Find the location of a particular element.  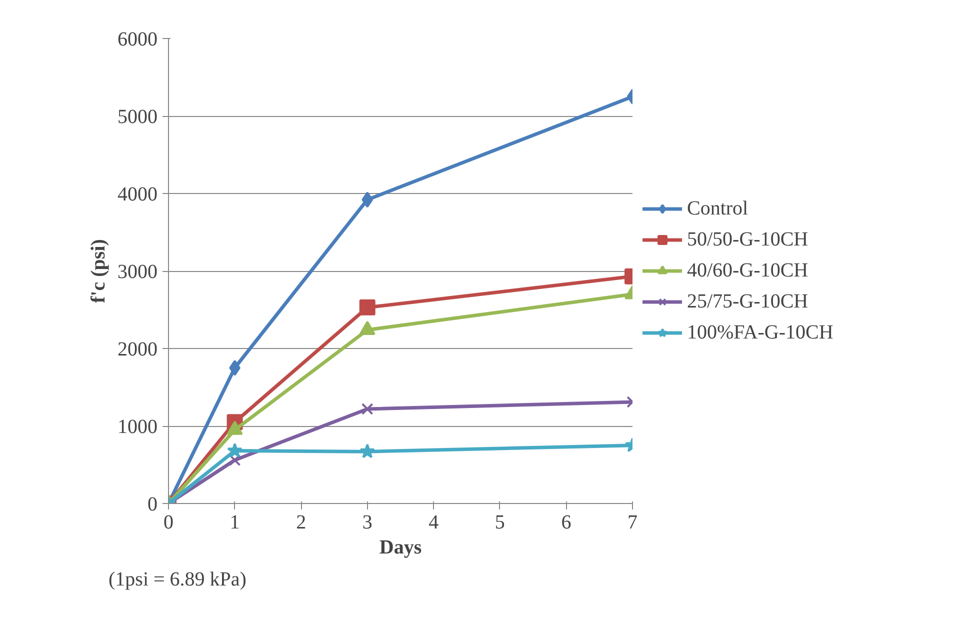

y-tick-label: 0 is located at coordinates (153, 505).